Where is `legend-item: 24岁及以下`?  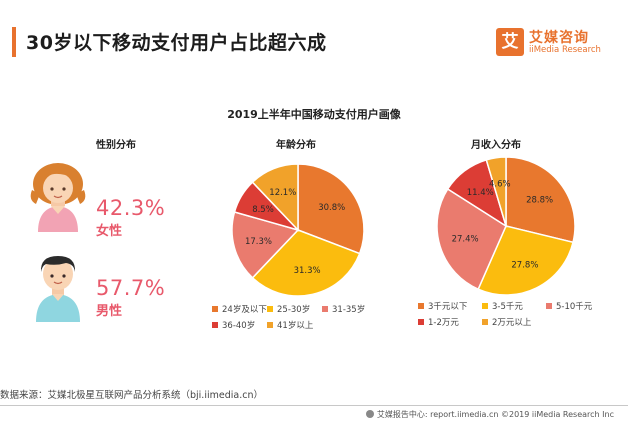
legend-item: 24岁及以下 is located at coordinates (239, 309).